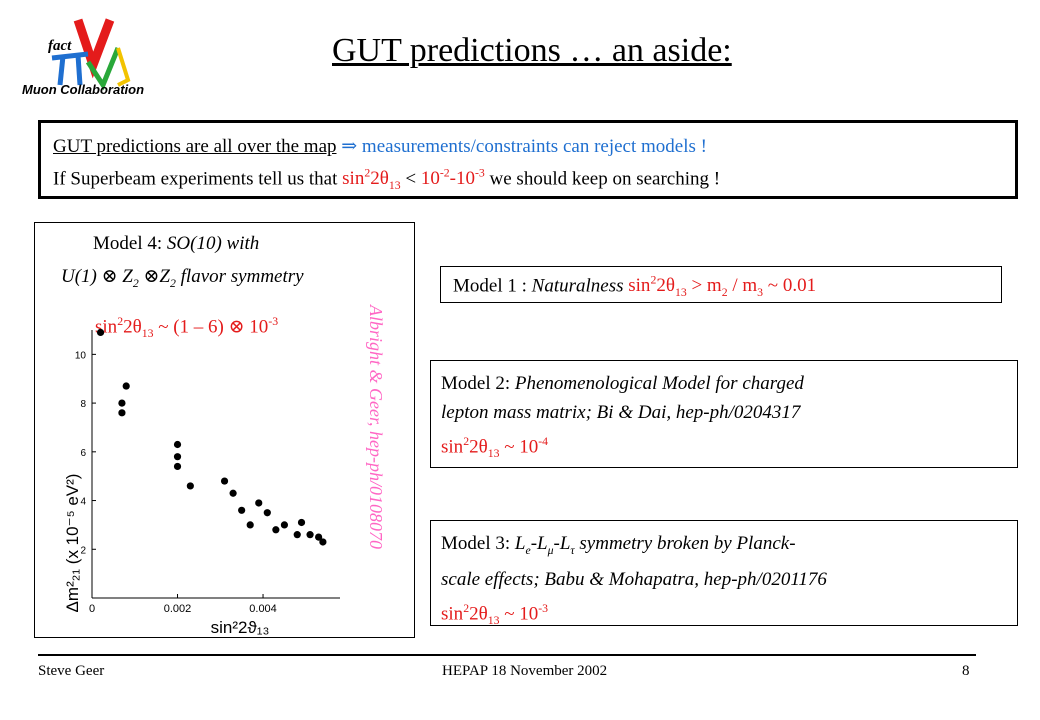 Image resolution: width=1040 pixels, height=720 pixels. Describe the element at coordinates (602, 179) in the screenshot. I see `intro-suffix: we should keep on searching !` at that location.